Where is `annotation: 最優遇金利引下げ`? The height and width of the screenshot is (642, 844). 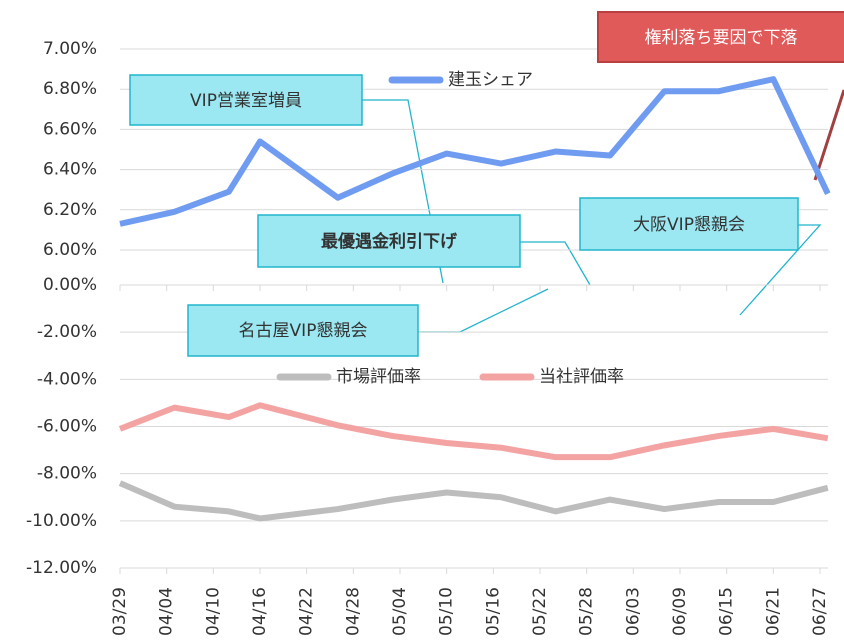 annotation: 最優遇金利引下げ is located at coordinates (389, 241).